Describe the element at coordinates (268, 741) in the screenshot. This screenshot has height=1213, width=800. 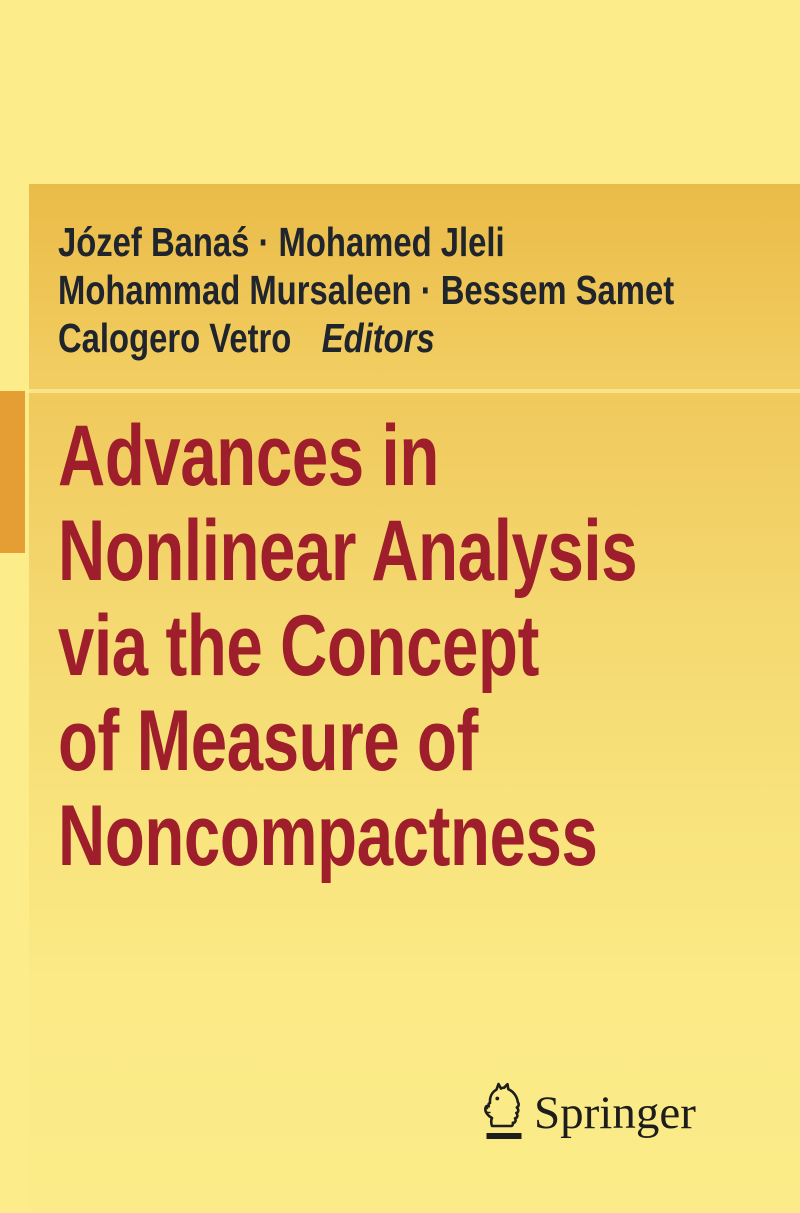
I see `title-line-4: of Measure of` at that location.